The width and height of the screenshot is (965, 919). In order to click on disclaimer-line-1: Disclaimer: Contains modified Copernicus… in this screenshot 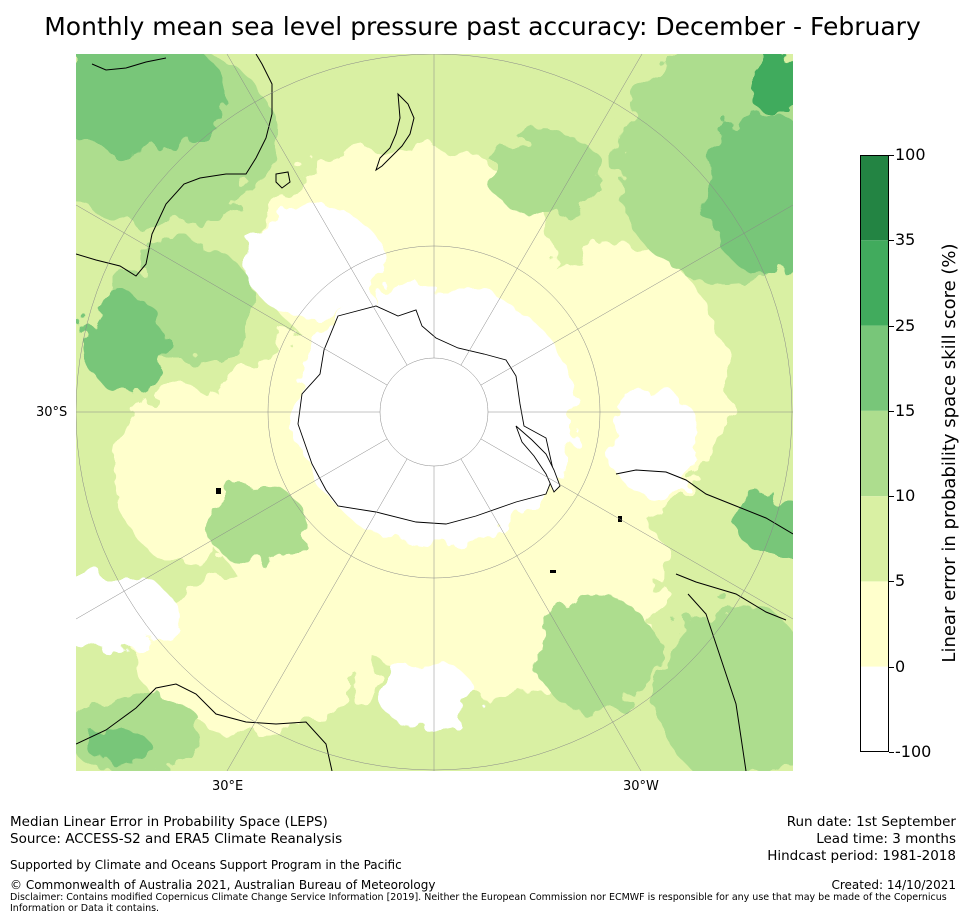, I will do `click(478, 897)`.